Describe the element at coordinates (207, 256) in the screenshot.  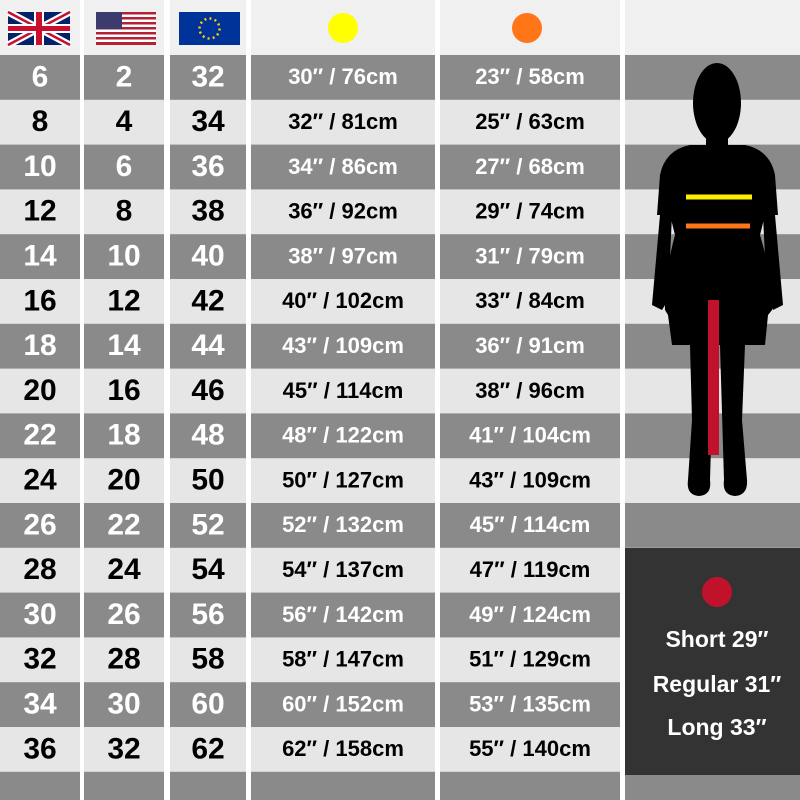
I see `cell: 40` at that location.